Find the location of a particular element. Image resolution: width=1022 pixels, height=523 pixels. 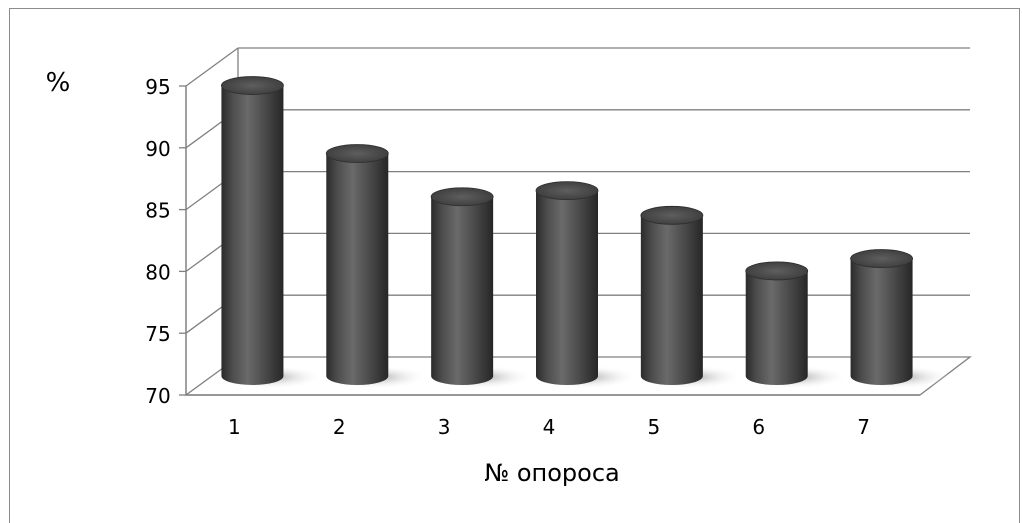

y-axis-label: % is located at coordinates (58, 83).